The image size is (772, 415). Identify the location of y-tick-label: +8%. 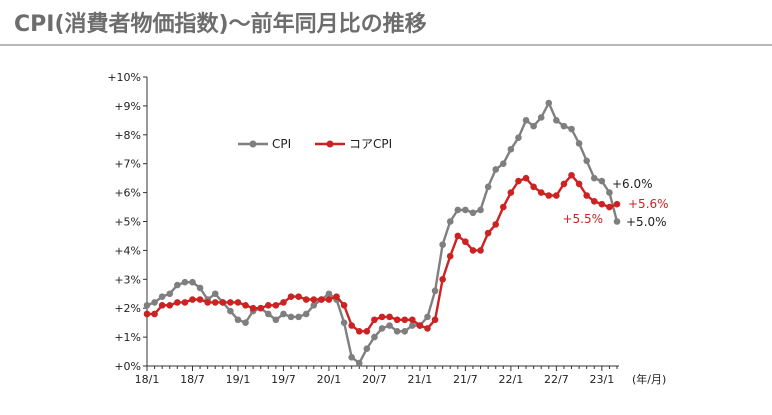
(127, 135).